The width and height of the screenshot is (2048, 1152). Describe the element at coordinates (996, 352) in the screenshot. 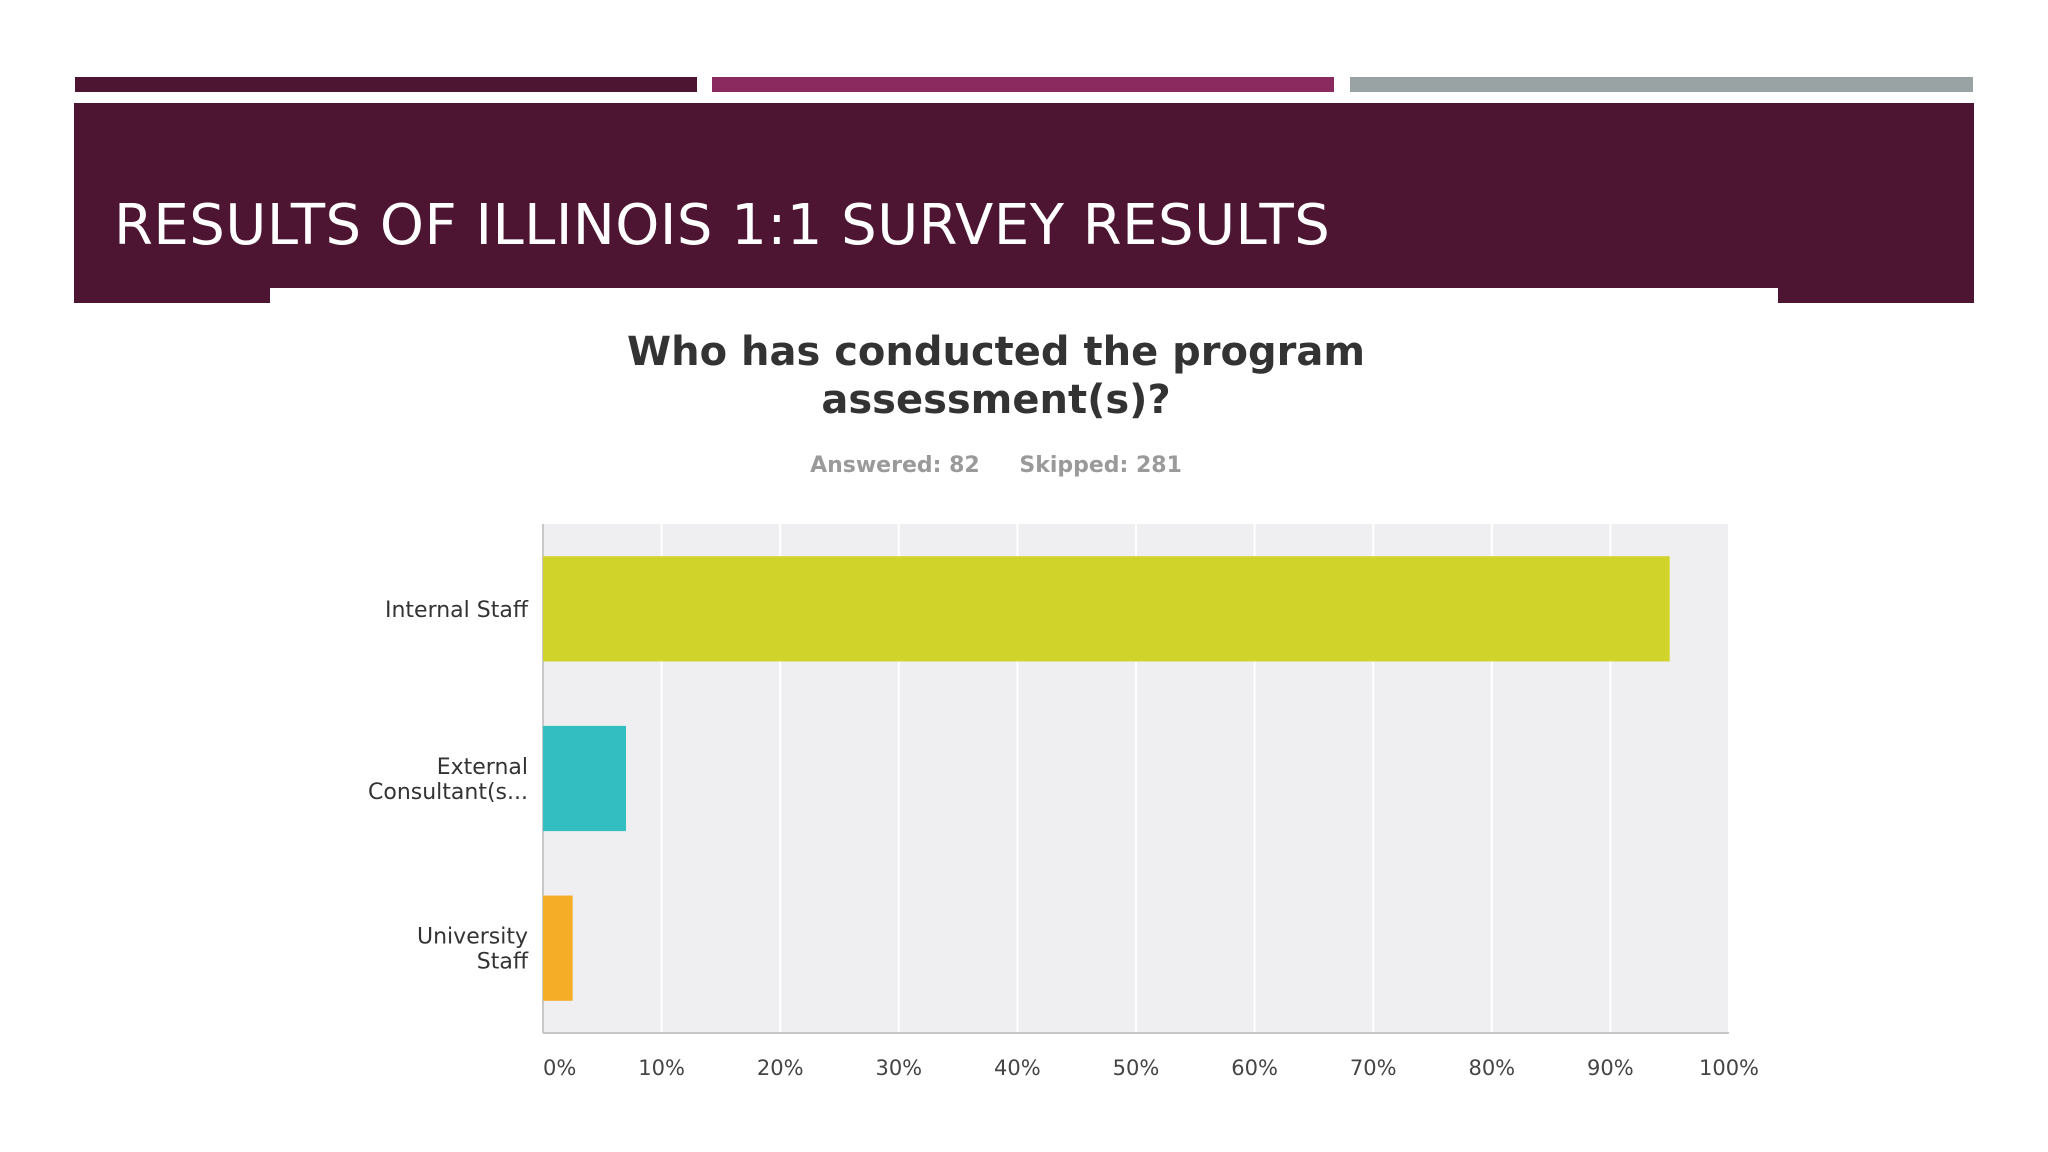

I see `chart-title-line-1: Who has conducted the program` at that location.